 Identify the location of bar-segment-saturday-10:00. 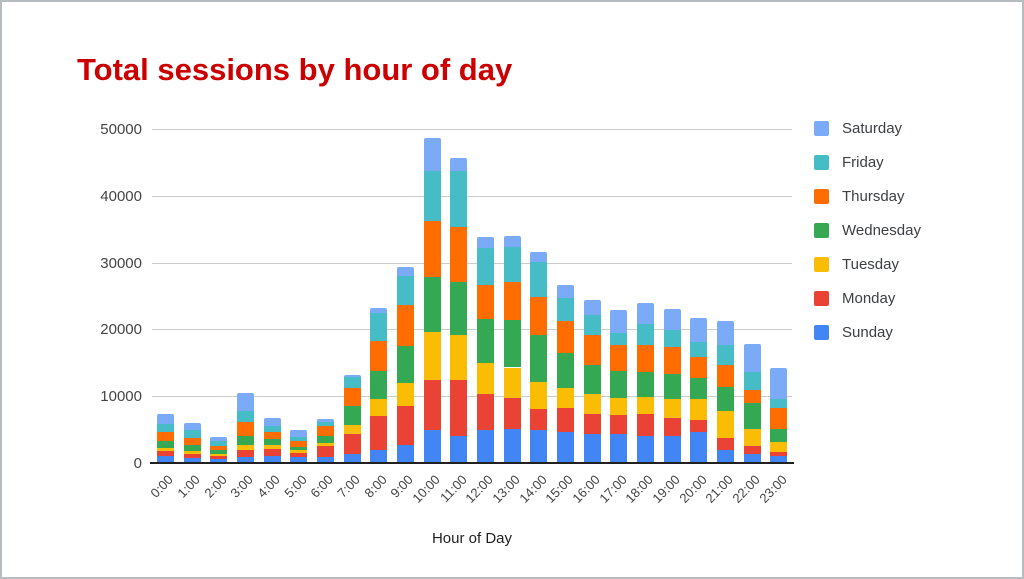
(432, 155).